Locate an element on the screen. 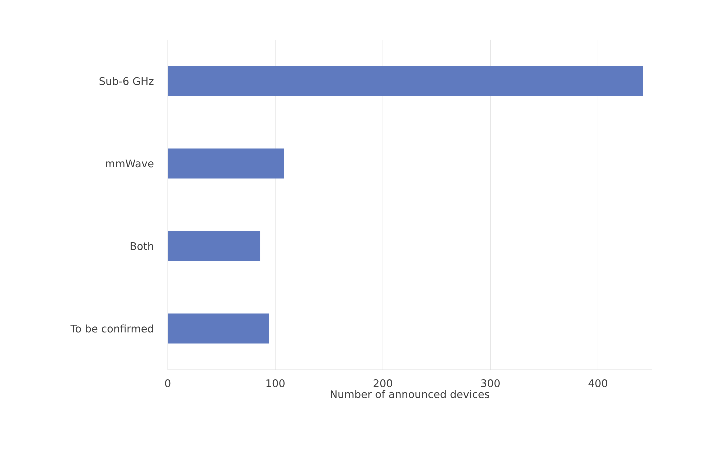 The width and height of the screenshot is (702, 464). y-tick-label: Sub-6 GHz is located at coordinates (127, 81).